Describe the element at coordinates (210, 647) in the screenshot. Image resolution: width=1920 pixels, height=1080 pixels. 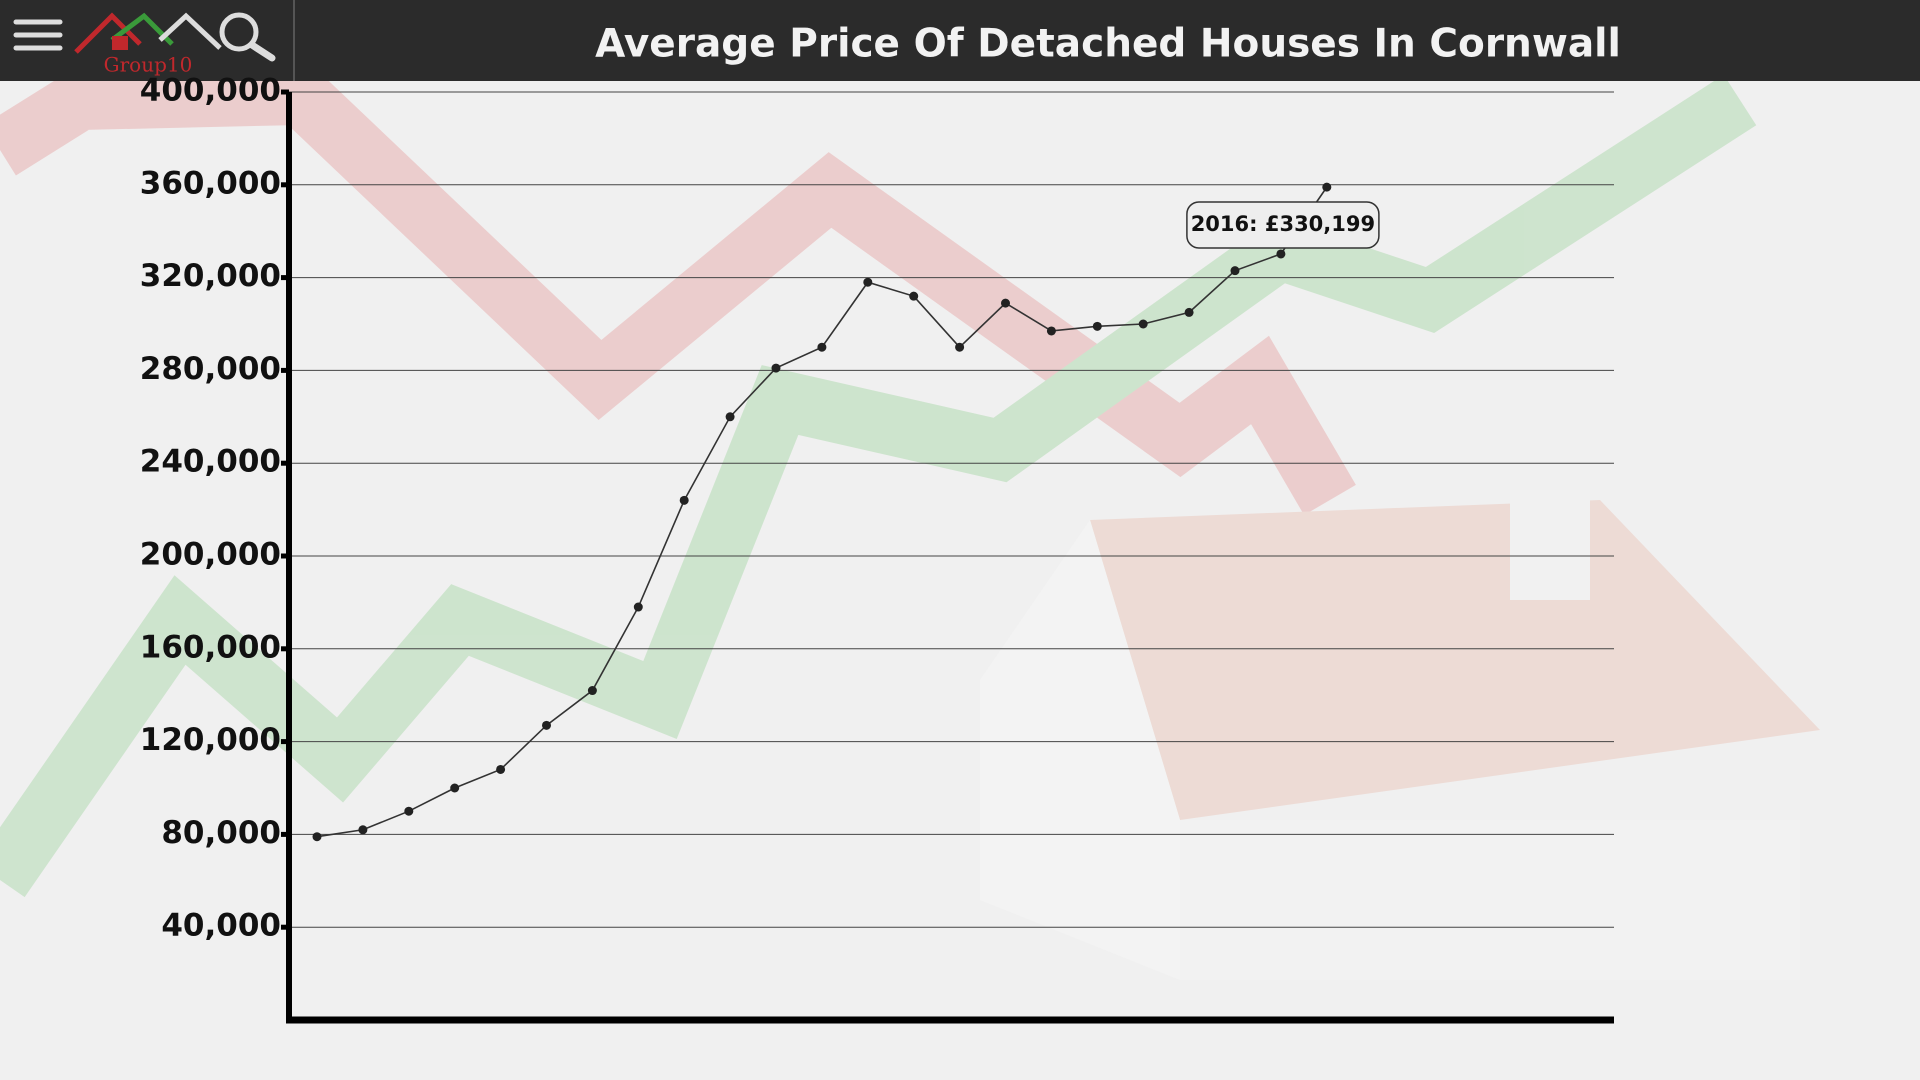
I see `y-tick-label: 160,000` at that location.